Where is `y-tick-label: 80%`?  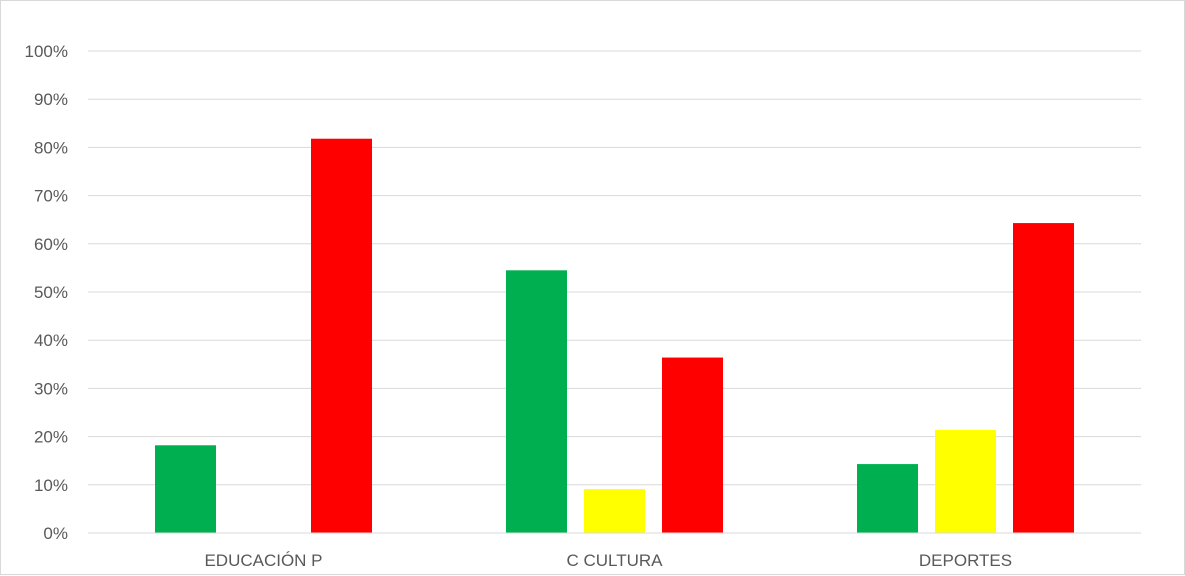 y-tick-label: 80% is located at coordinates (51, 147).